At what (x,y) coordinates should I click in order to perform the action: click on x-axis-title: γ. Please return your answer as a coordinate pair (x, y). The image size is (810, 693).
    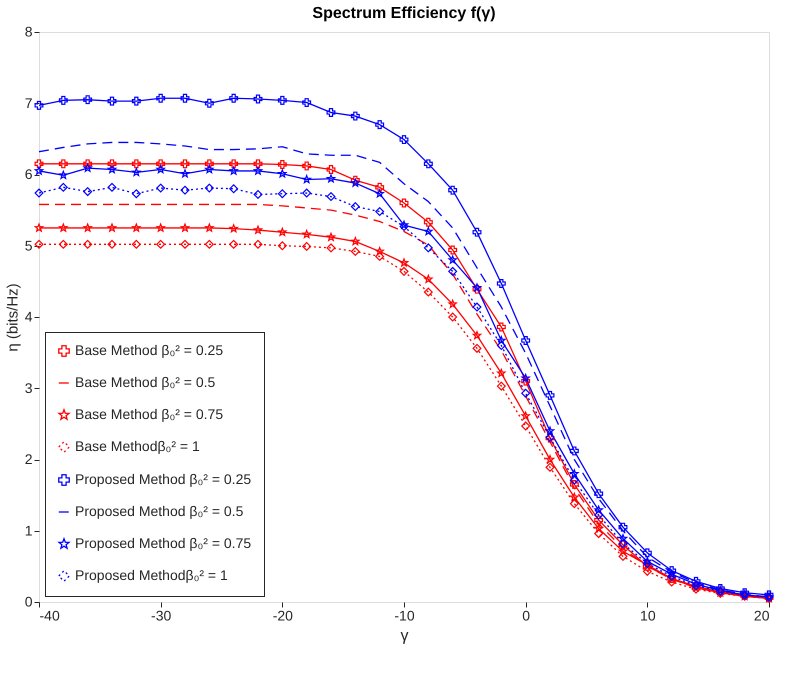
    Looking at the image, I should click on (404, 636).